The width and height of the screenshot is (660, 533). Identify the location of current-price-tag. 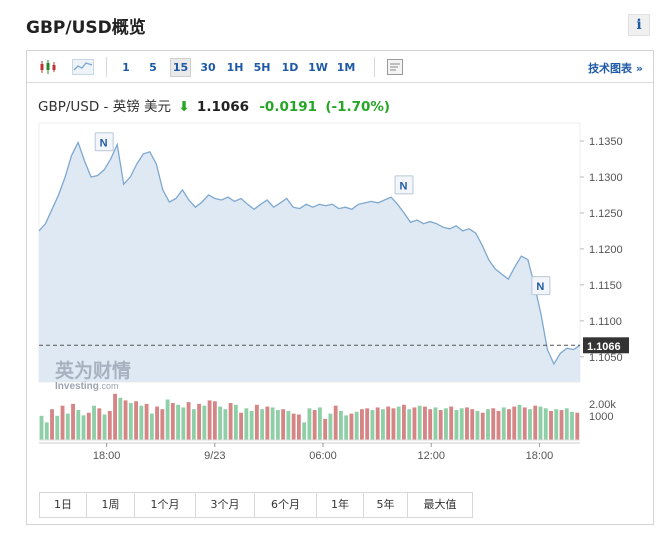
(606, 345).